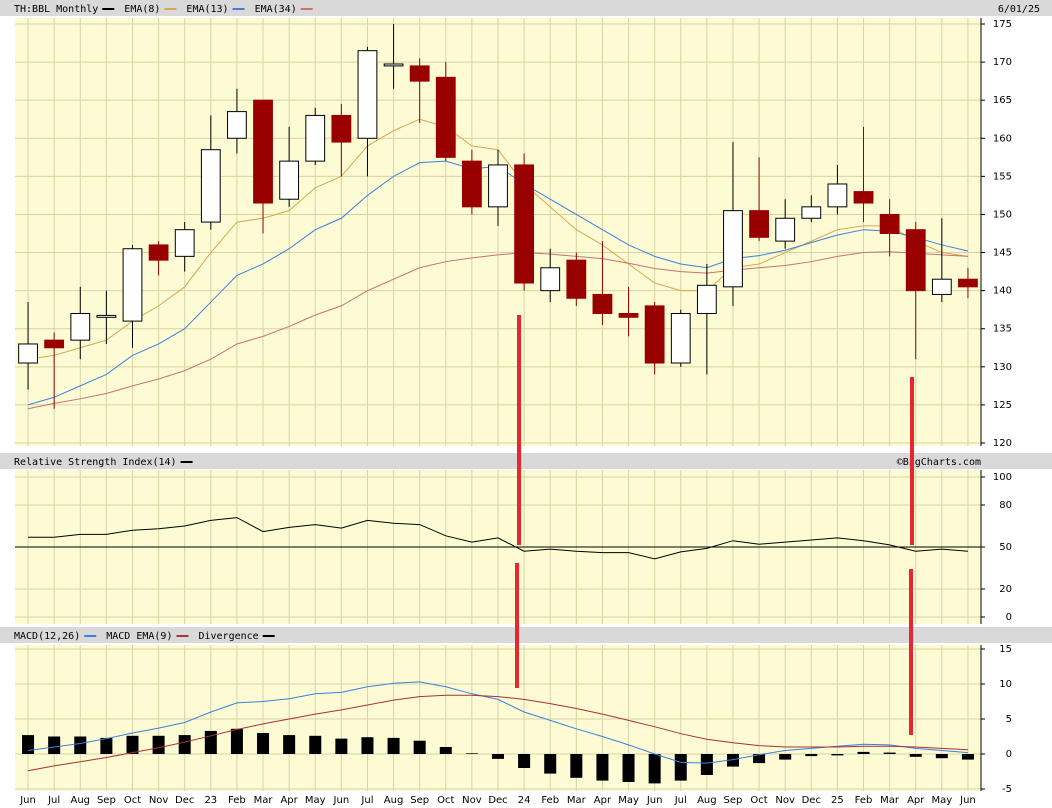  What do you see at coordinates (47, 636) in the screenshot?
I see `legend-label: MACD(12,26)` at bounding box center [47, 636].